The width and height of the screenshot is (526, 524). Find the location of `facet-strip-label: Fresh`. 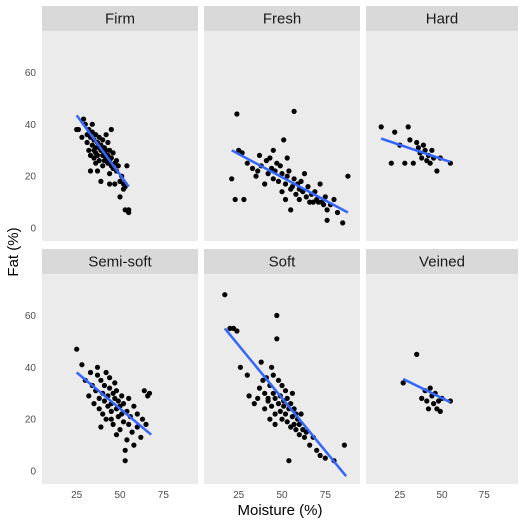

facet-strip-label: Fresh is located at coordinates (282, 19).